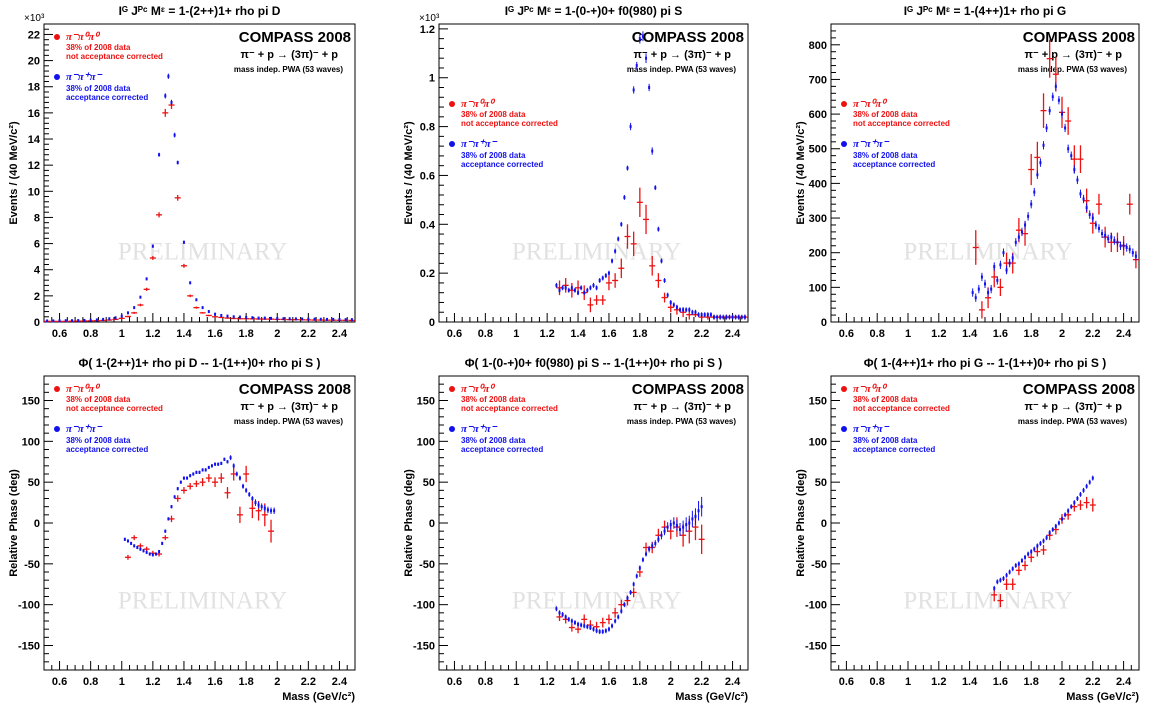 The height and width of the screenshot is (713, 1149). What do you see at coordinates (424, 647) in the screenshot?
I see `y-tick-label: -150` at bounding box center [424, 647].